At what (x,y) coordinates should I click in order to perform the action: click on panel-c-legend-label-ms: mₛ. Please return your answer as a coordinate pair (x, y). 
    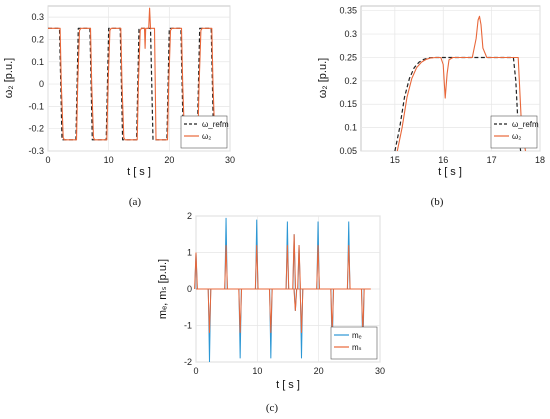
    Looking at the image, I should click on (357, 347).